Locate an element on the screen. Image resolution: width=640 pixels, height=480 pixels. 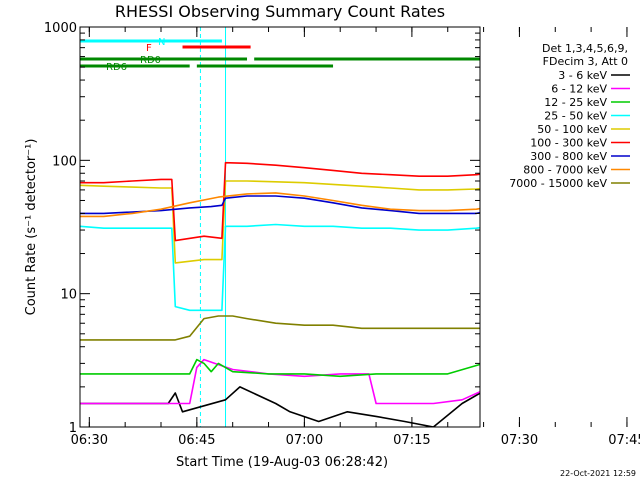
legend-label-50-100-kev: 50 - 100 keV is located at coordinates (572, 129).